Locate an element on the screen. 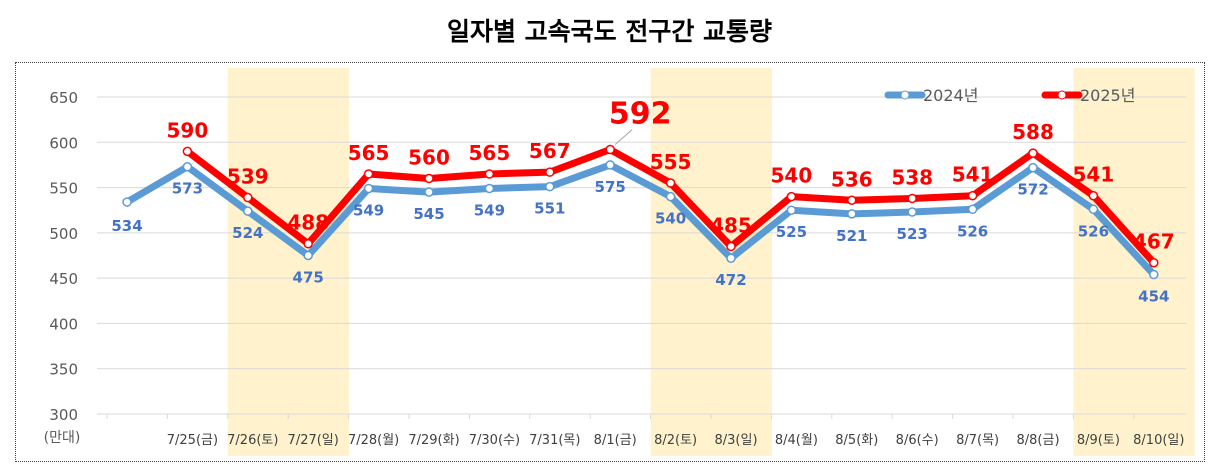 Image resolution: width=1219 pixels, height=472 pixels. y-tick-label: 400 is located at coordinates (63, 324).